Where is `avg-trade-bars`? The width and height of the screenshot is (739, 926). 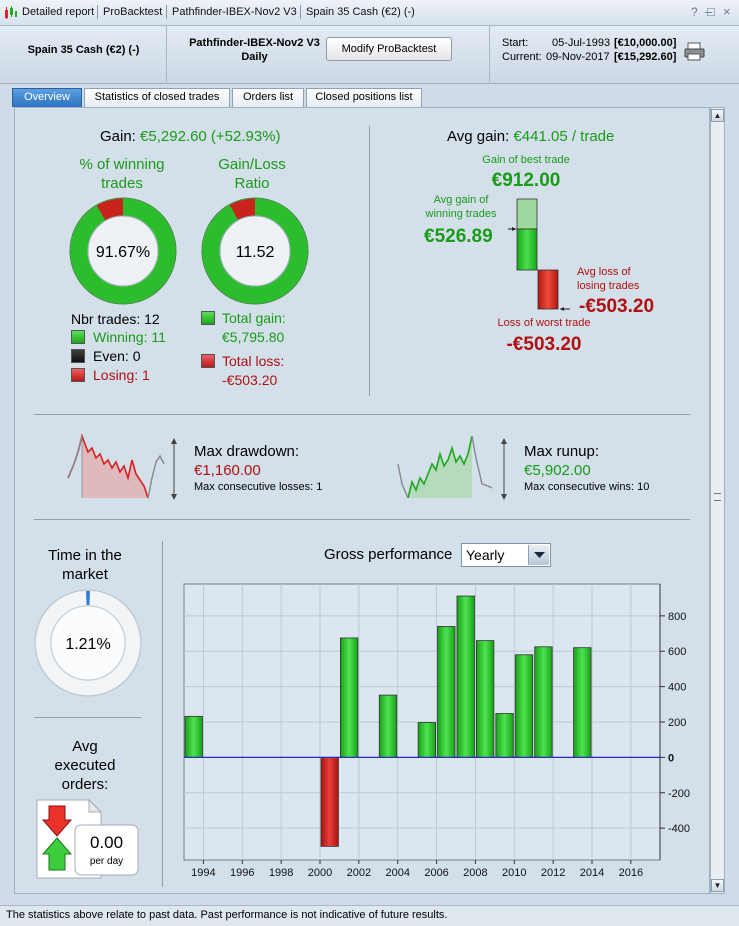 avg-trade-bars is located at coordinates (539, 254).